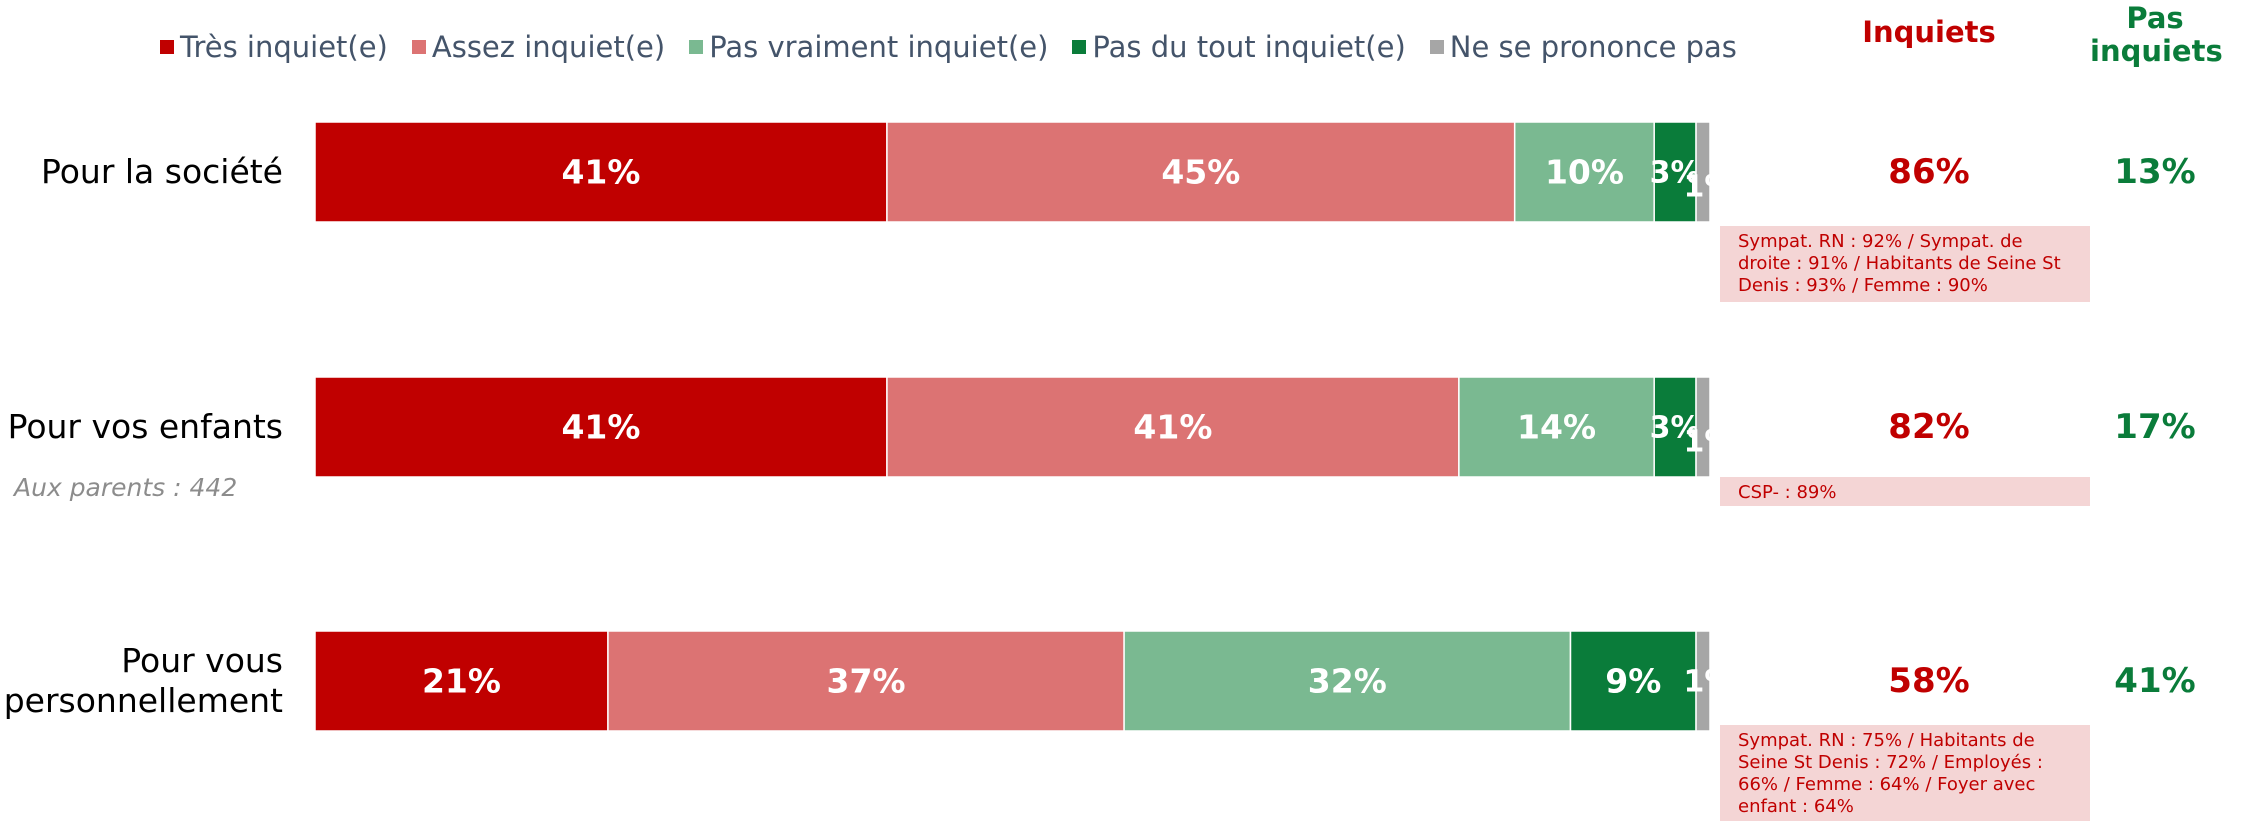  I want to click on legend-label: Ne se prononce pas, so click(1593, 47).